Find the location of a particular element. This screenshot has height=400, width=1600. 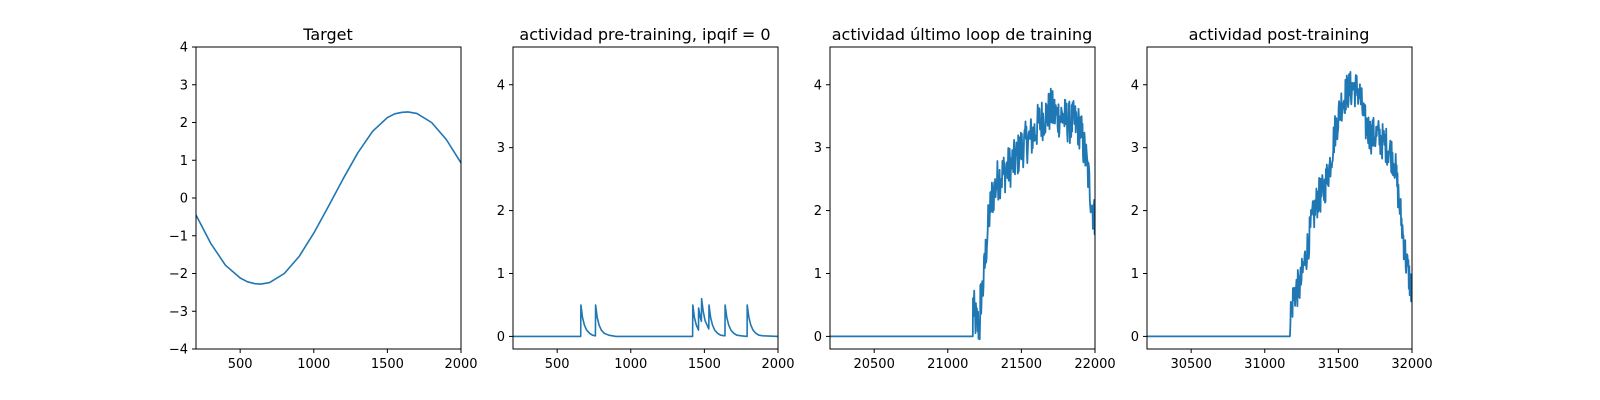

x-tick-label: 31500 is located at coordinates (1338, 364).